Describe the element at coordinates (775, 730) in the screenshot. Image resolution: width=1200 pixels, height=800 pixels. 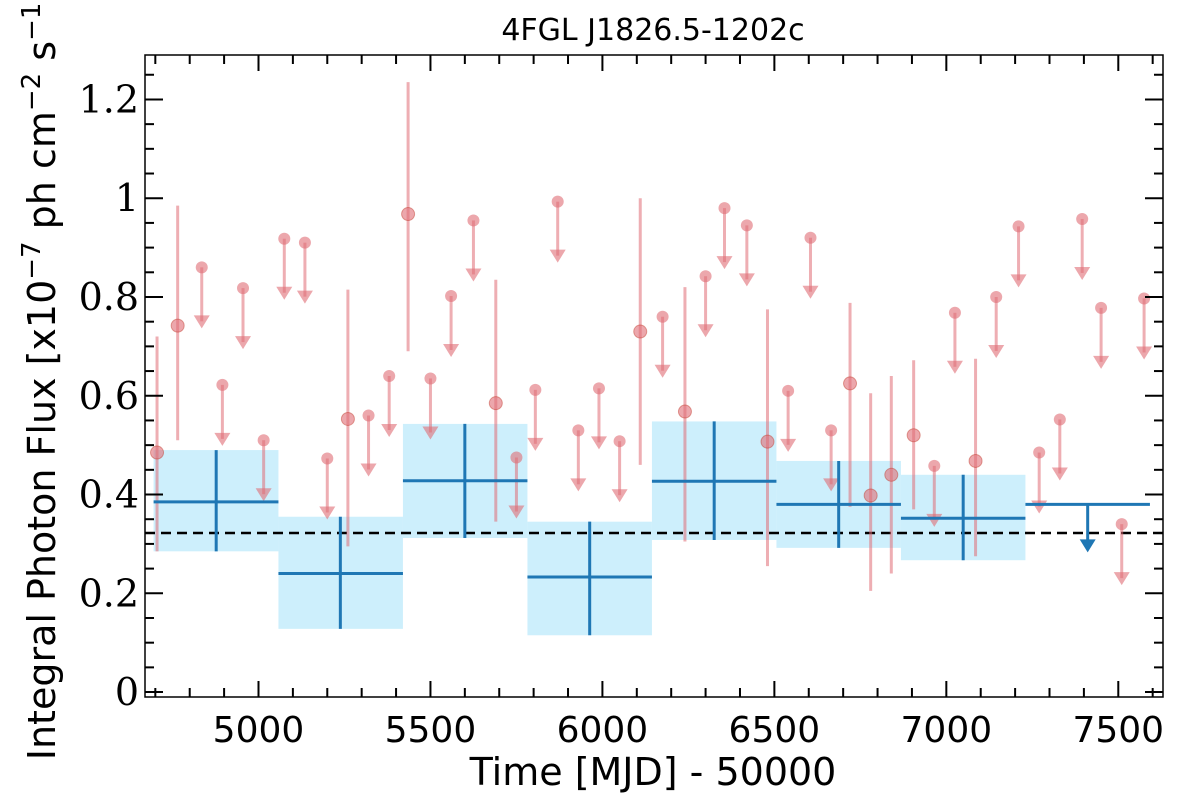
I see `x-tick-label: 6500` at that location.